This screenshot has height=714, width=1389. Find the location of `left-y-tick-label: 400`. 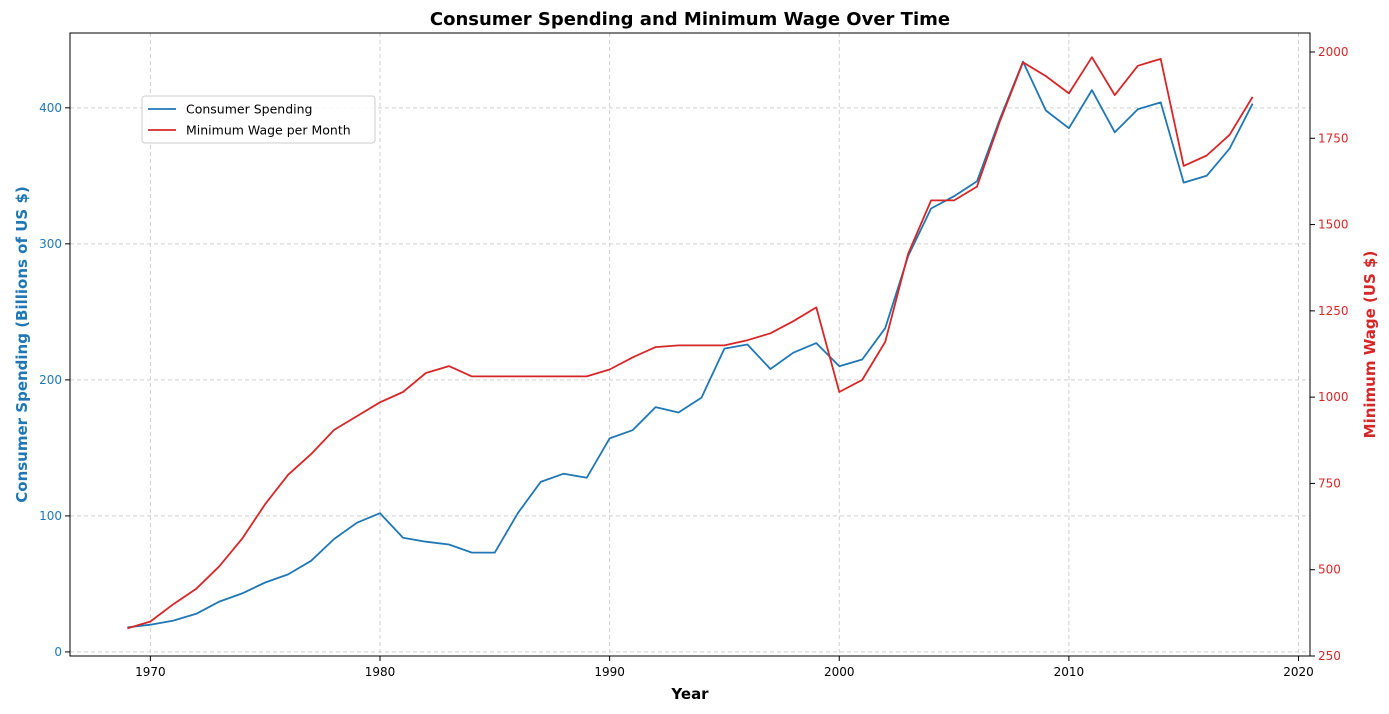

left-y-tick-label: 400 is located at coordinates (50, 108).